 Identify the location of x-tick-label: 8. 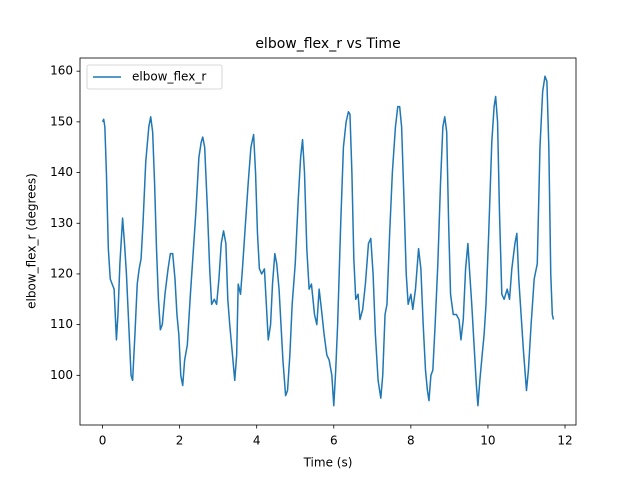
(411, 441).